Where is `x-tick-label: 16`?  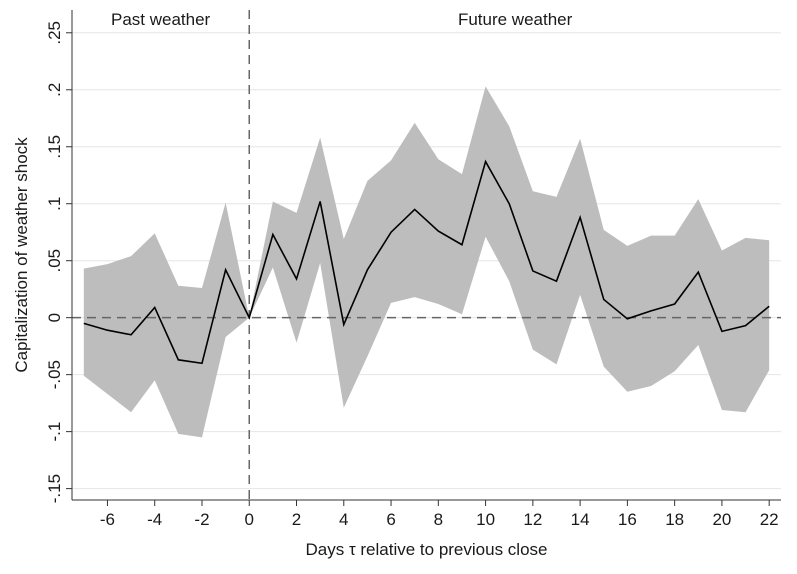
x-tick-label: 16 is located at coordinates (627, 519).